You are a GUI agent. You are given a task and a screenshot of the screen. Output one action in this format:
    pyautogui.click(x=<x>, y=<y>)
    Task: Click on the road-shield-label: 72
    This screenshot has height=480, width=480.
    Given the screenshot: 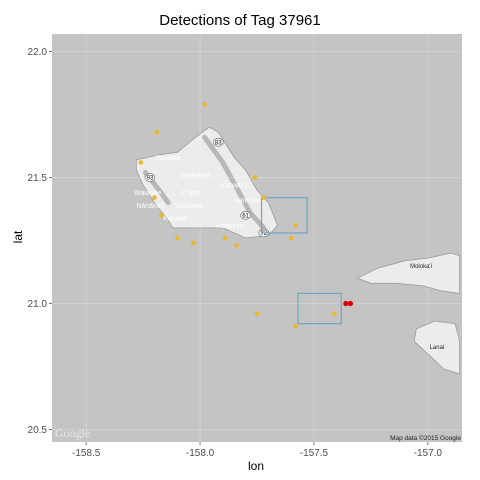 What is the action you would take?
    pyautogui.click(x=263, y=234)
    